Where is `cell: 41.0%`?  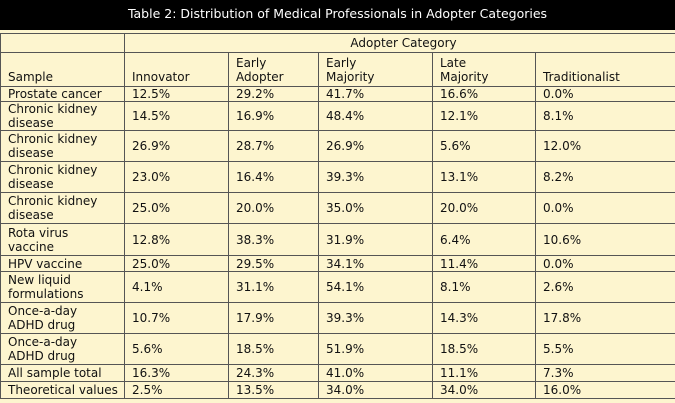
cell: 41.0% is located at coordinates (375, 373).